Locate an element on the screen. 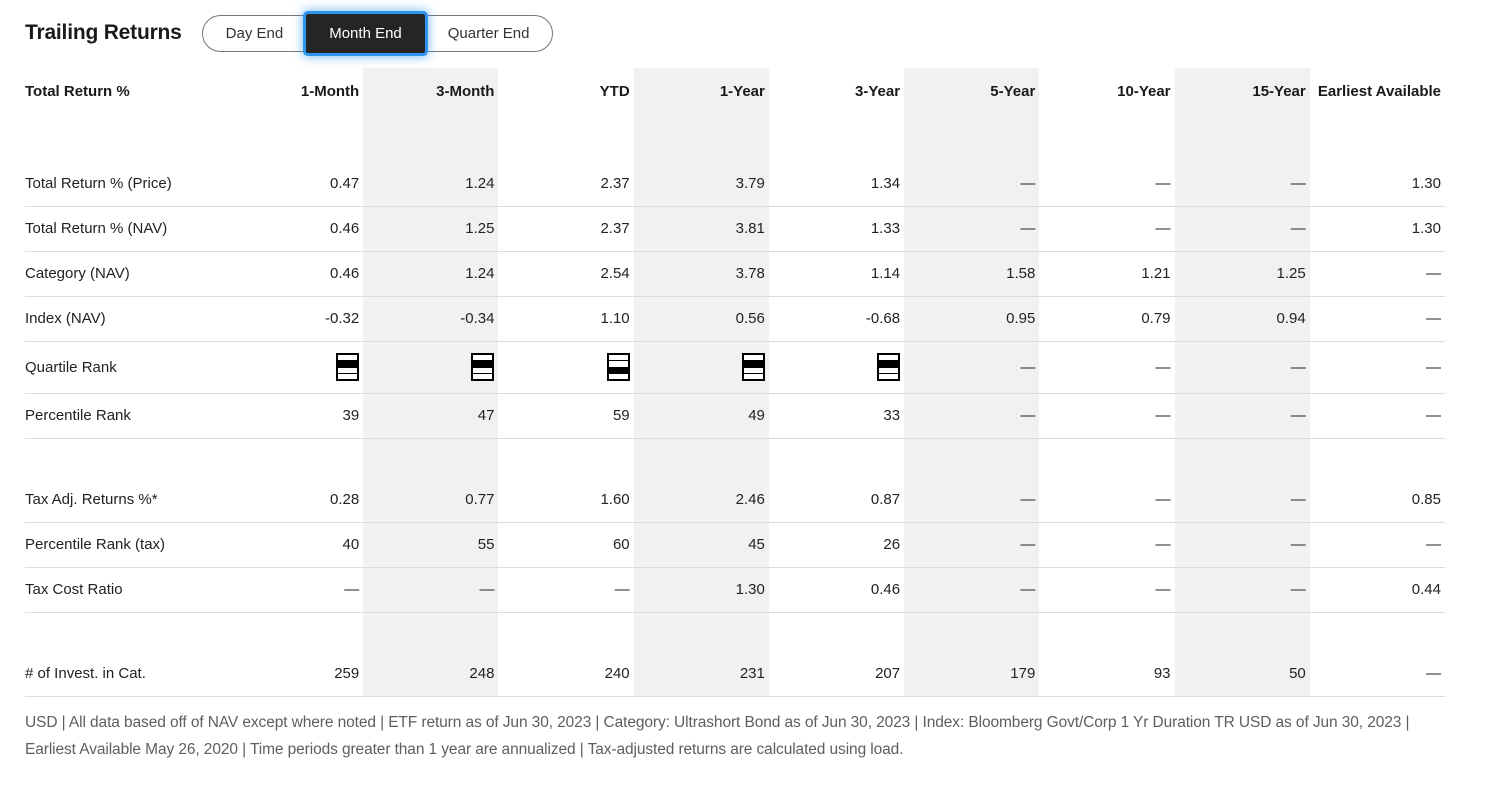 Image resolution: width=1488 pixels, height=789 pixels. value-cell: 93 is located at coordinates (1107, 674).